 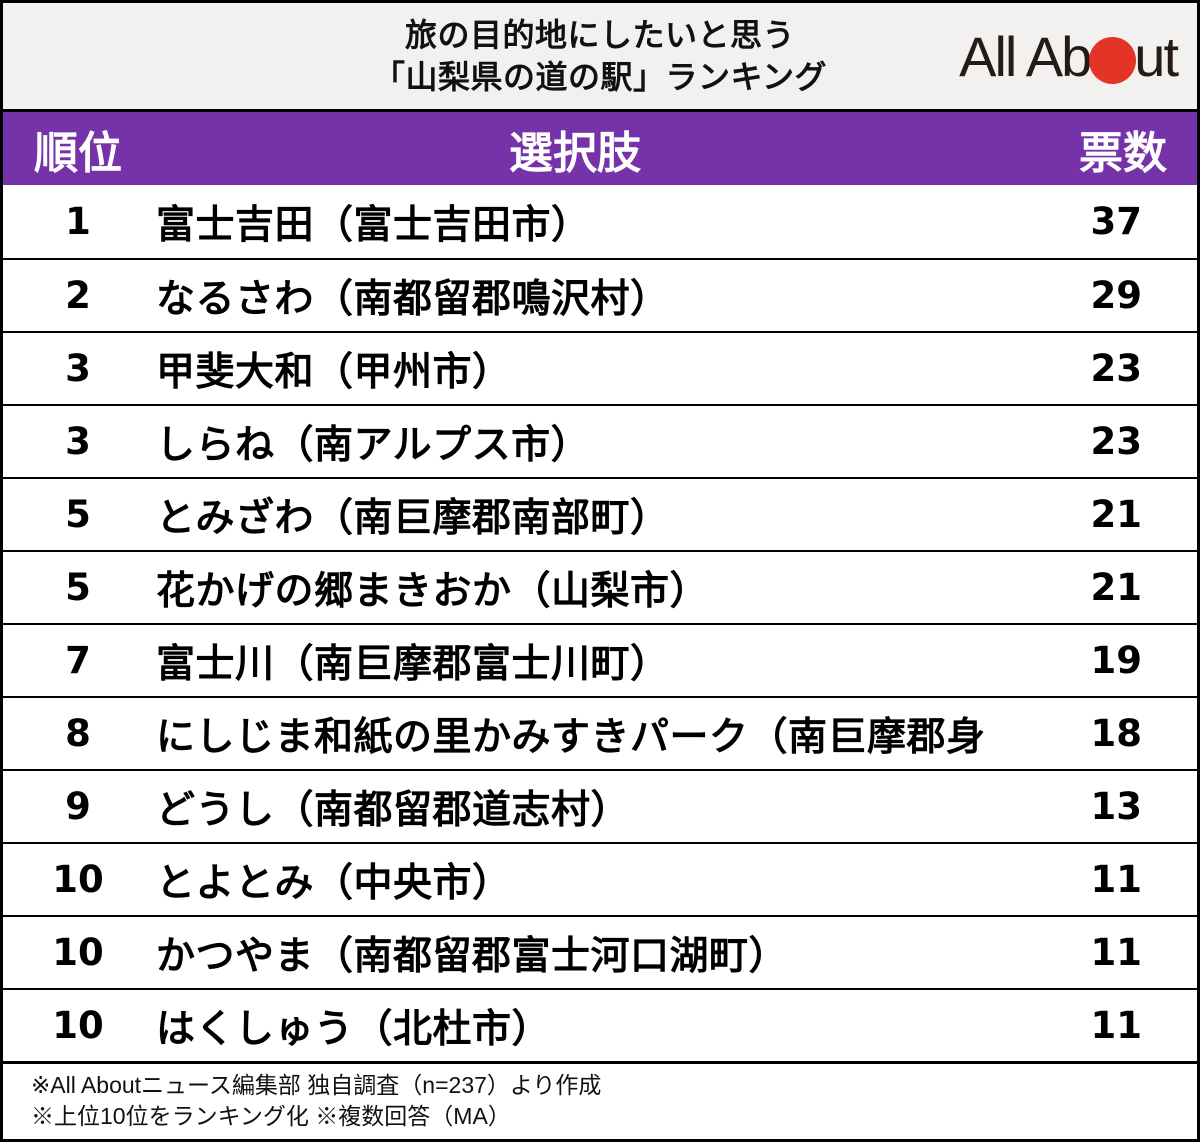 What do you see at coordinates (316, 1085) in the screenshot?
I see `footnote-source: ※All Aboutニュース編集部 独自調査（n=237）より作成` at bounding box center [316, 1085].